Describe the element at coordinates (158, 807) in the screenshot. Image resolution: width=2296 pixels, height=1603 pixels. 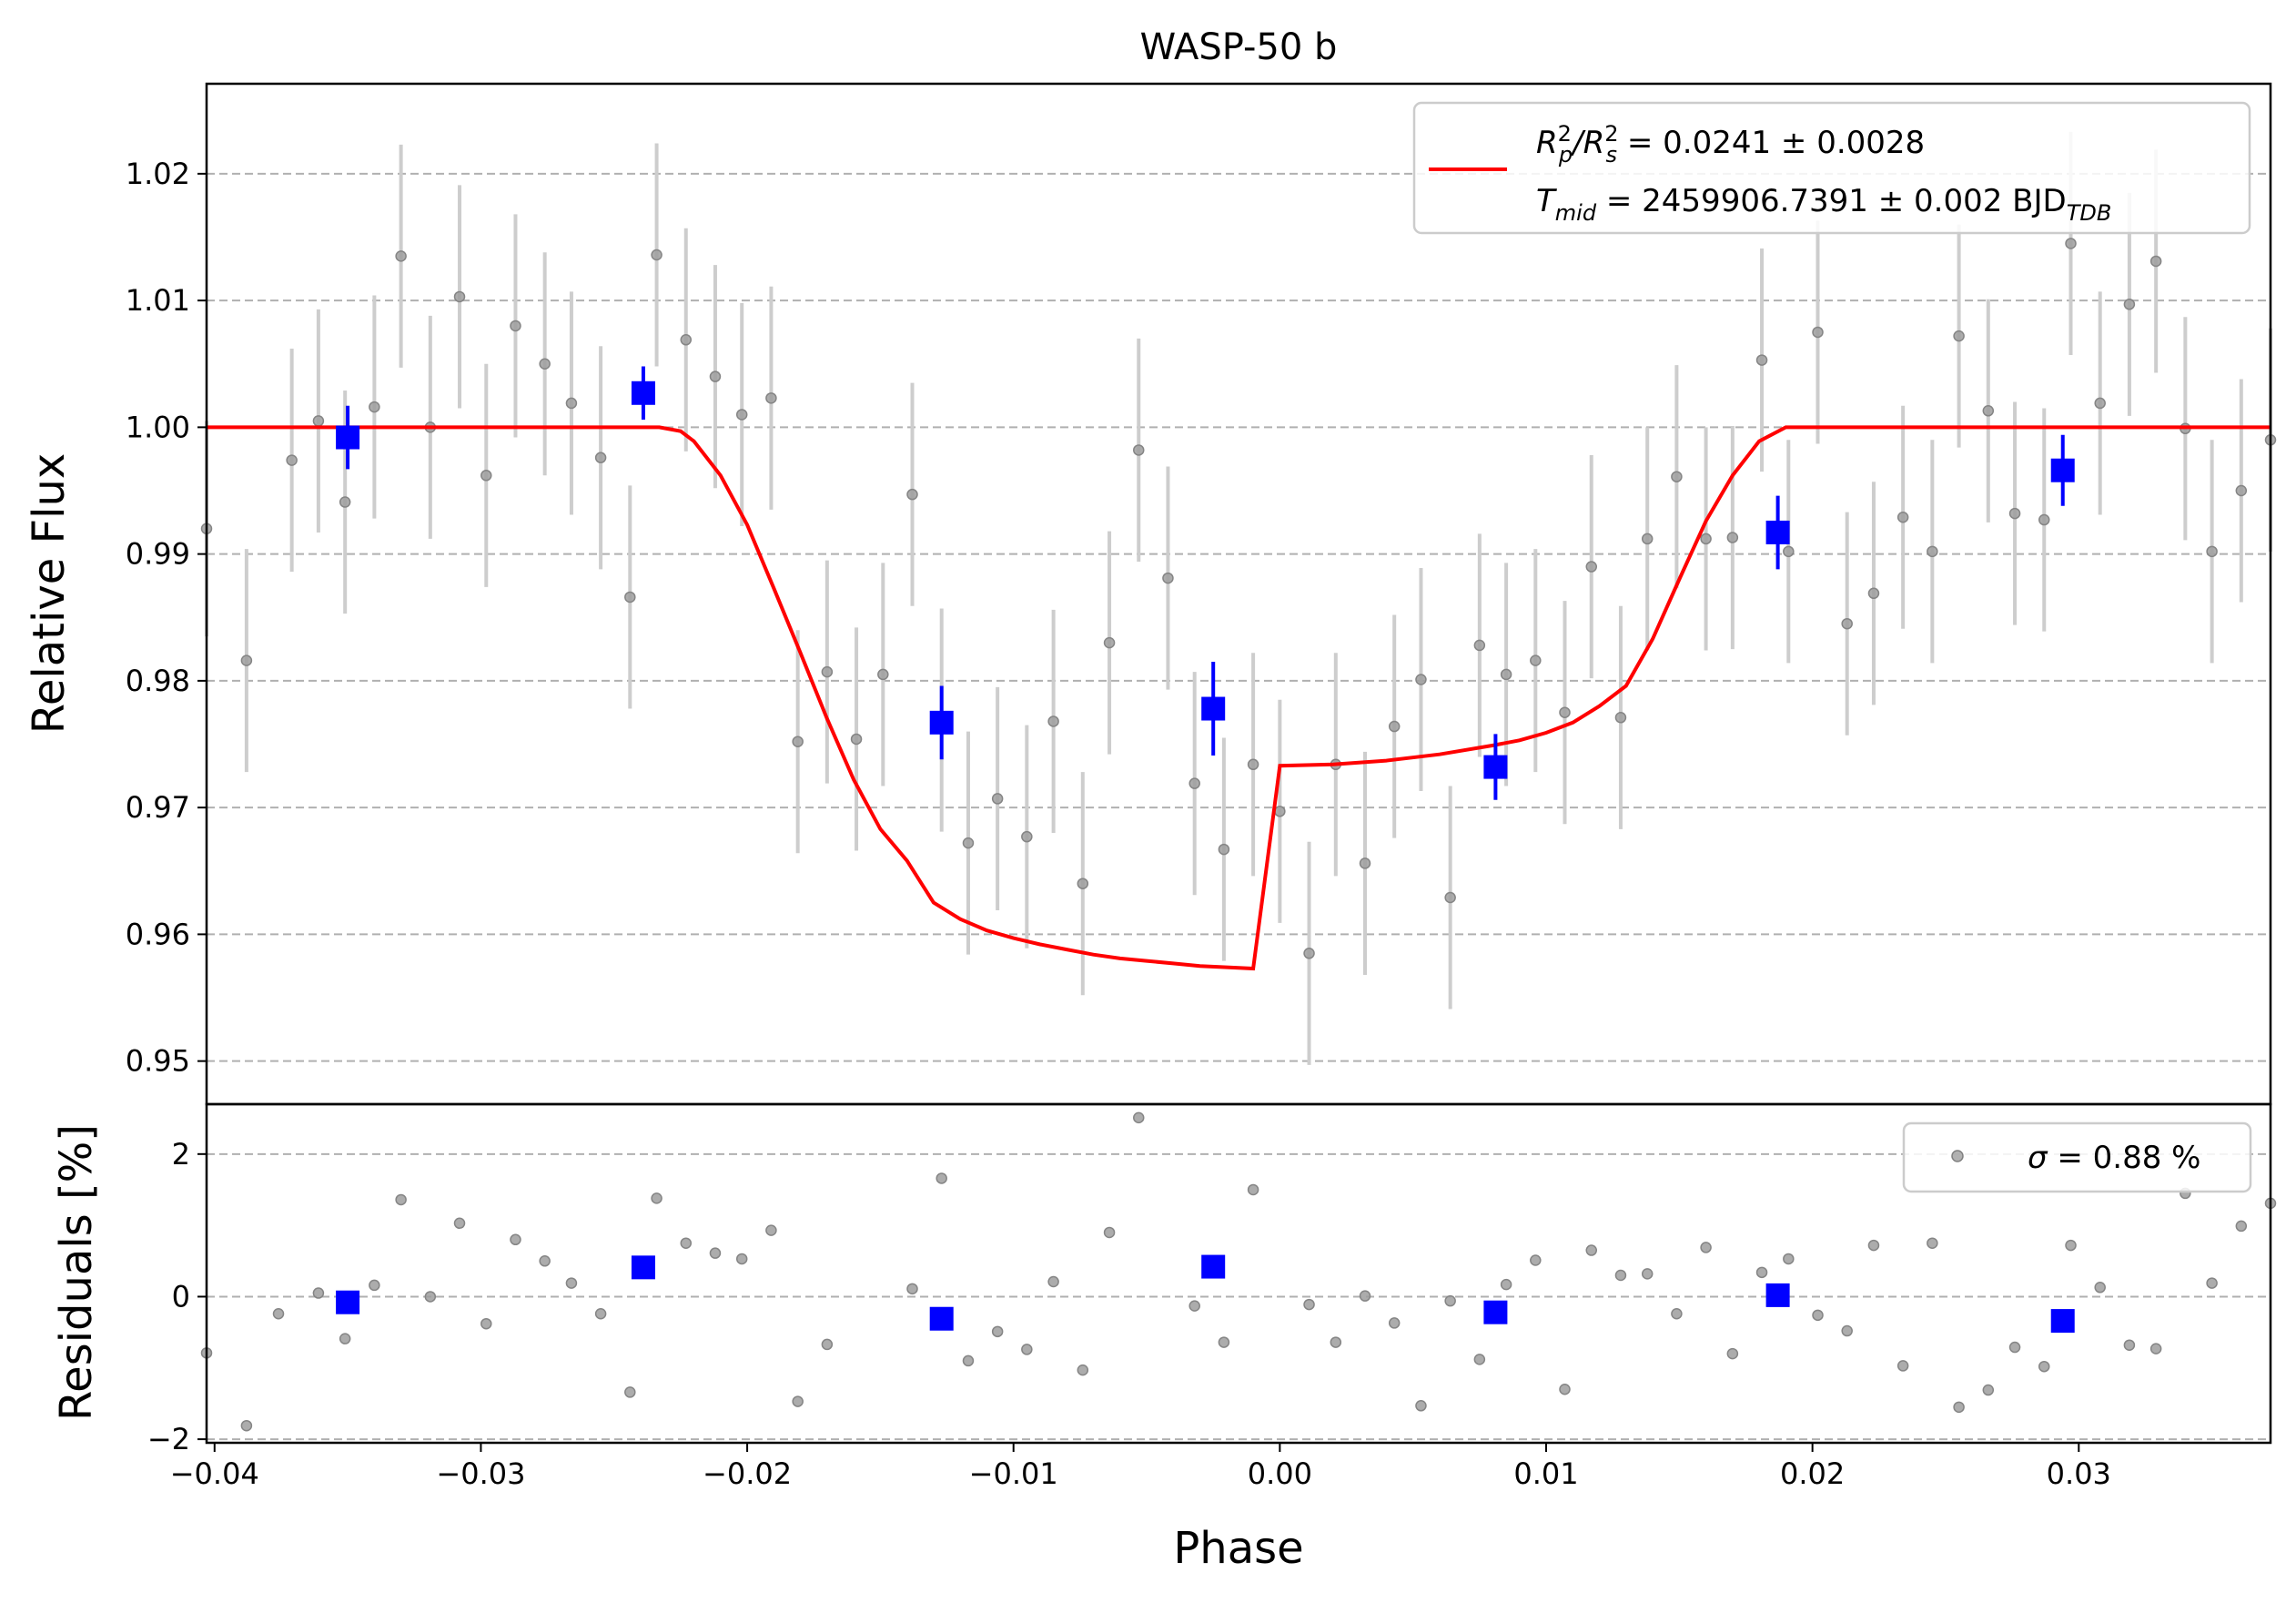
I see `main-y-tick-label: 0.97` at that location.